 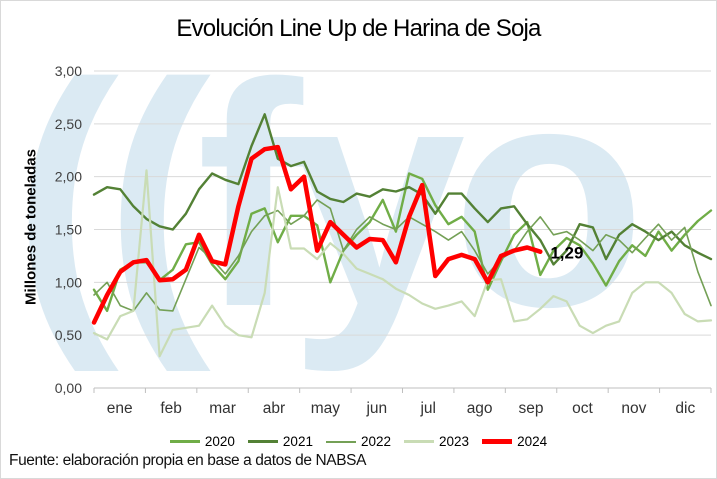 I want to click on chart-title: Evolución Line Up de Harina de Soja, so click(x=358, y=28).